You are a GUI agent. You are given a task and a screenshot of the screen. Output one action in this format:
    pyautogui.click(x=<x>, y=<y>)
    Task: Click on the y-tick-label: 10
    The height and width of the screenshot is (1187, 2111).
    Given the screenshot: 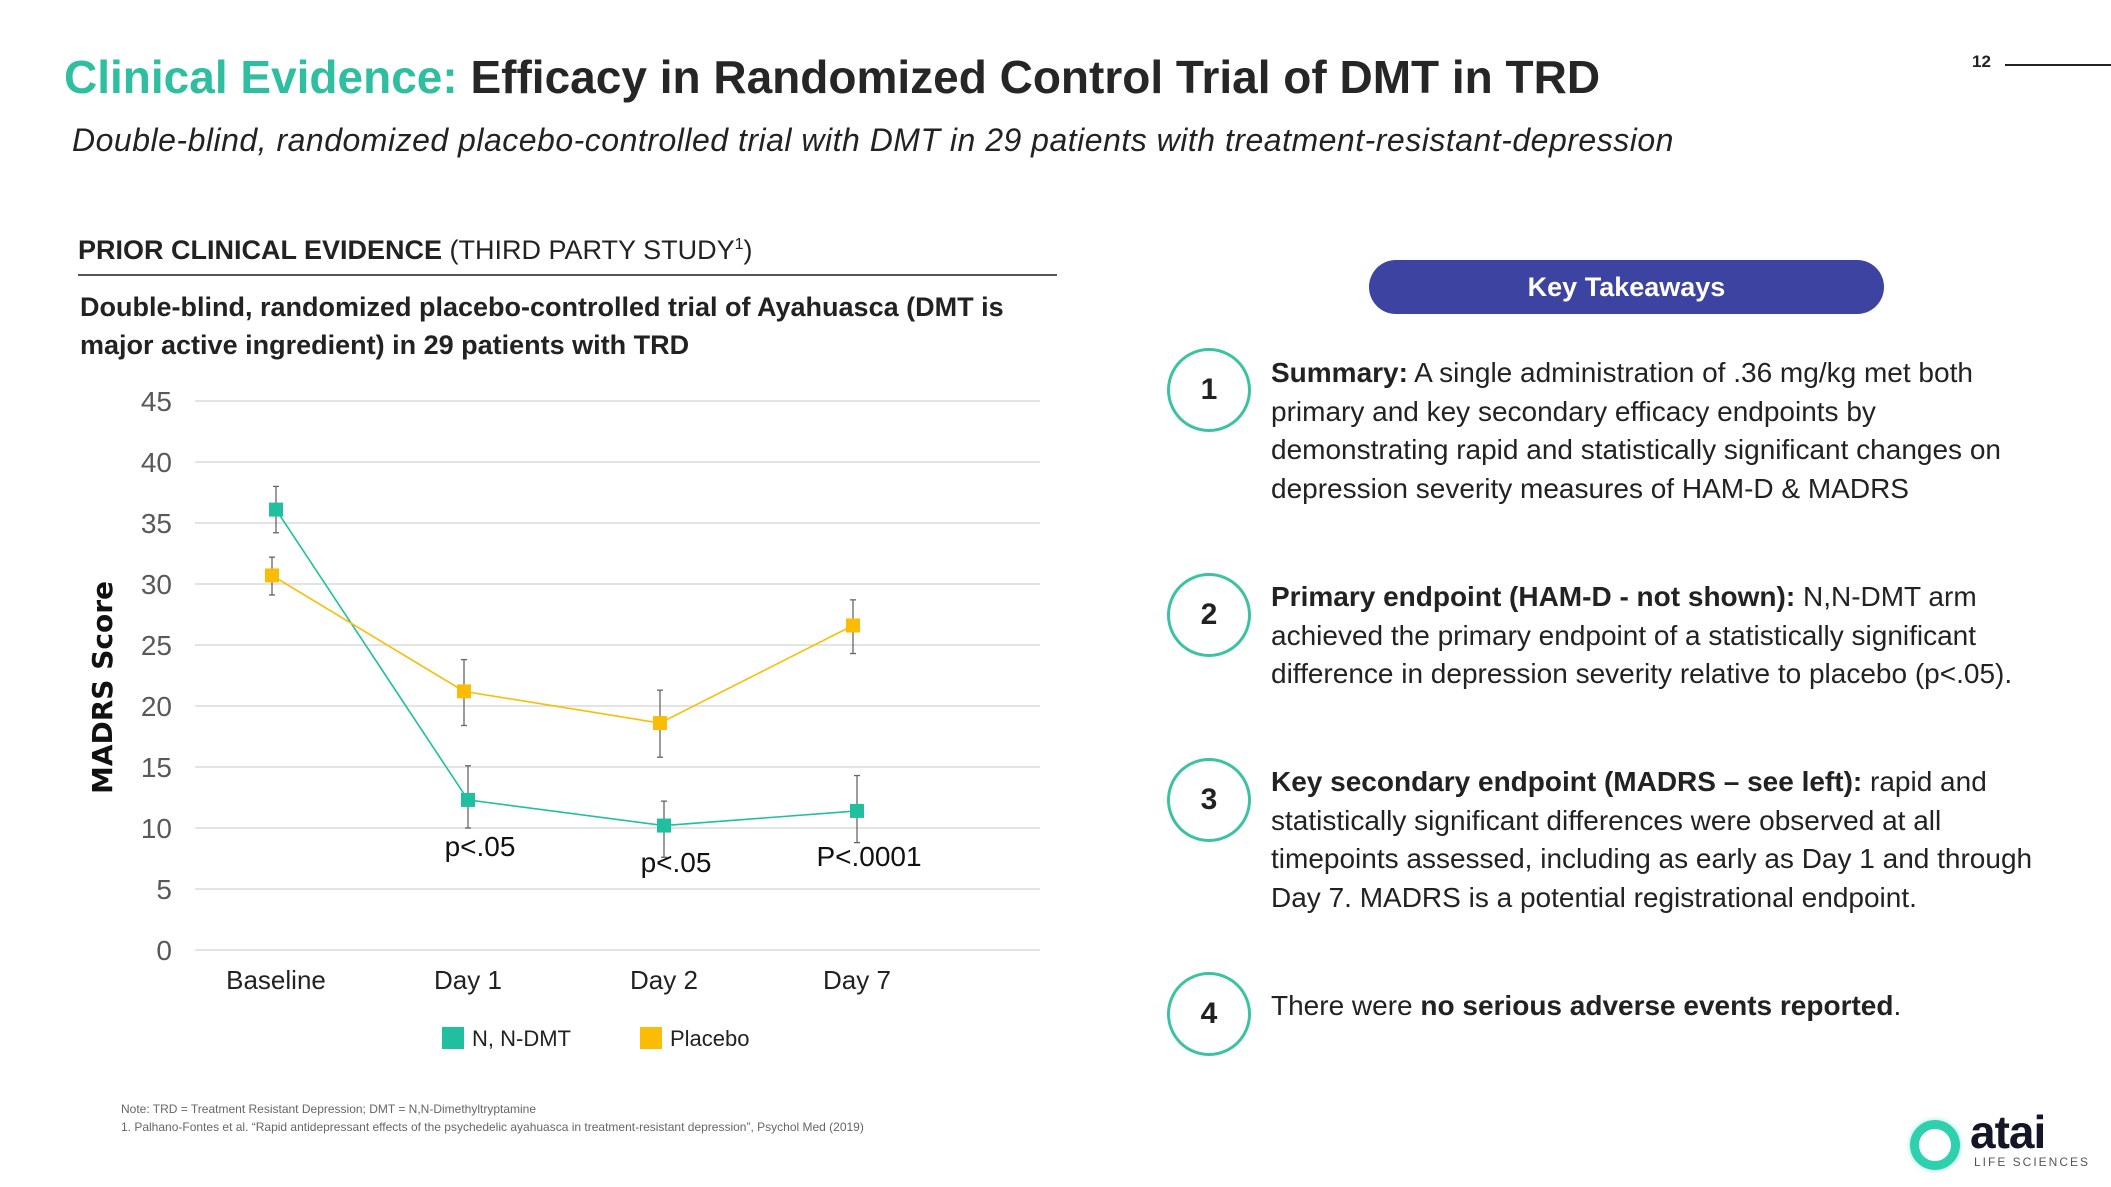 What is the action you would take?
    pyautogui.click(x=156, y=828)
    